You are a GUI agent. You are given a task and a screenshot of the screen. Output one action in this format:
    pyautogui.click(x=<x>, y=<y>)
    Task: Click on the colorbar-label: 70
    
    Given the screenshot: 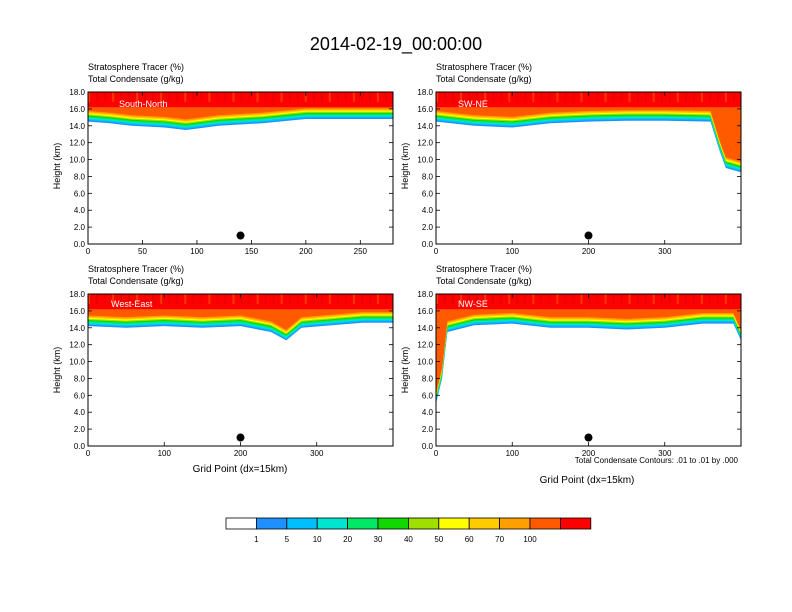 What is the action you would take?
    pyautogui.click(x=499, y=539)
    